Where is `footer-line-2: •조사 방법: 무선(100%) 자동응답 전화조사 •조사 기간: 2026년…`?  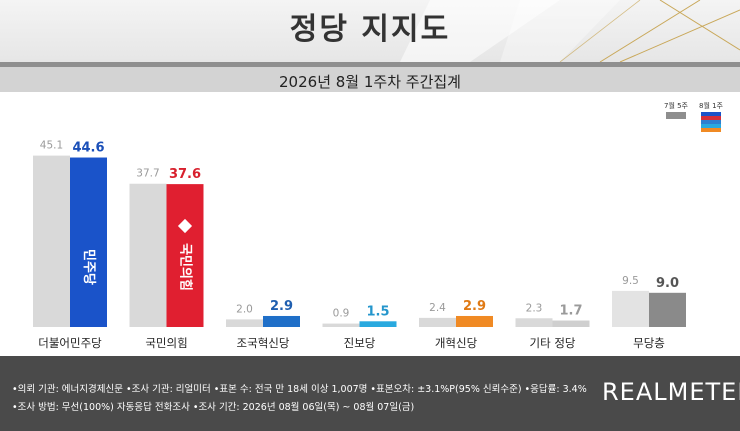
footer-line-2: •조사 방법: 무선(100%) 자동응답 전화조사 •조사 기간: 2026년… is located at coordinates (213, 407).